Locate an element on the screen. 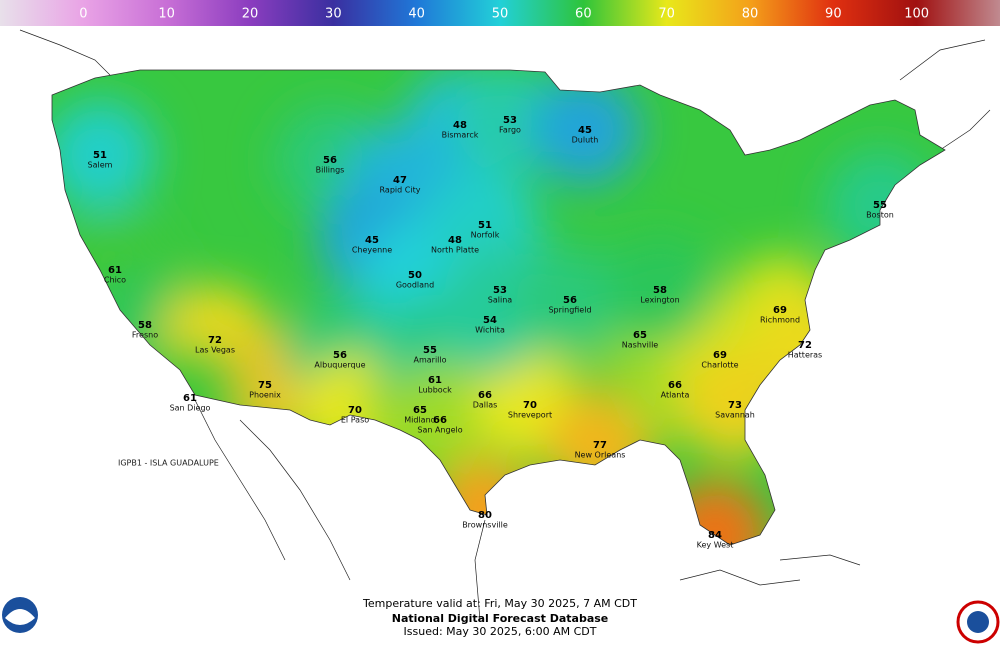 This screenshot has width=1000, height=648. colorbar-tick-label: 100 is located at coordinates (916, 14).